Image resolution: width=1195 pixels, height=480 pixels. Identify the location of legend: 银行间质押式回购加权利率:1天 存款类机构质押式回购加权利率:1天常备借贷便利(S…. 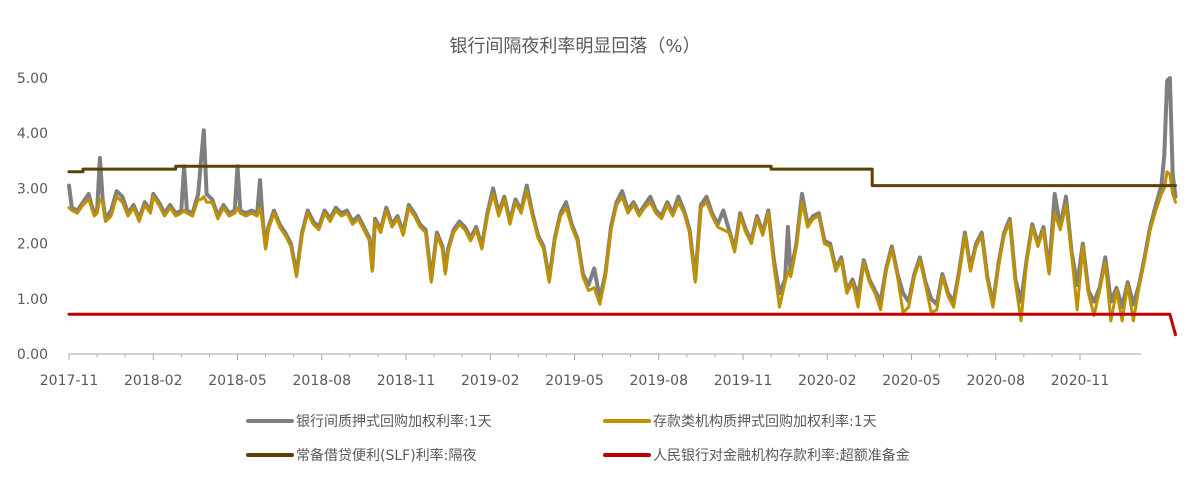
(578, 438).